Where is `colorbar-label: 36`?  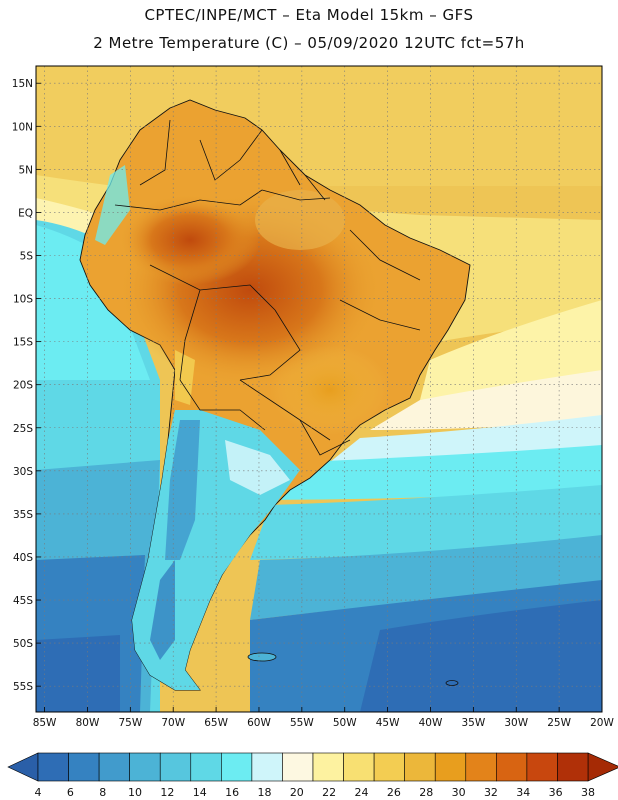 colorbar-label: 36 is located at coordinates (556, 792).